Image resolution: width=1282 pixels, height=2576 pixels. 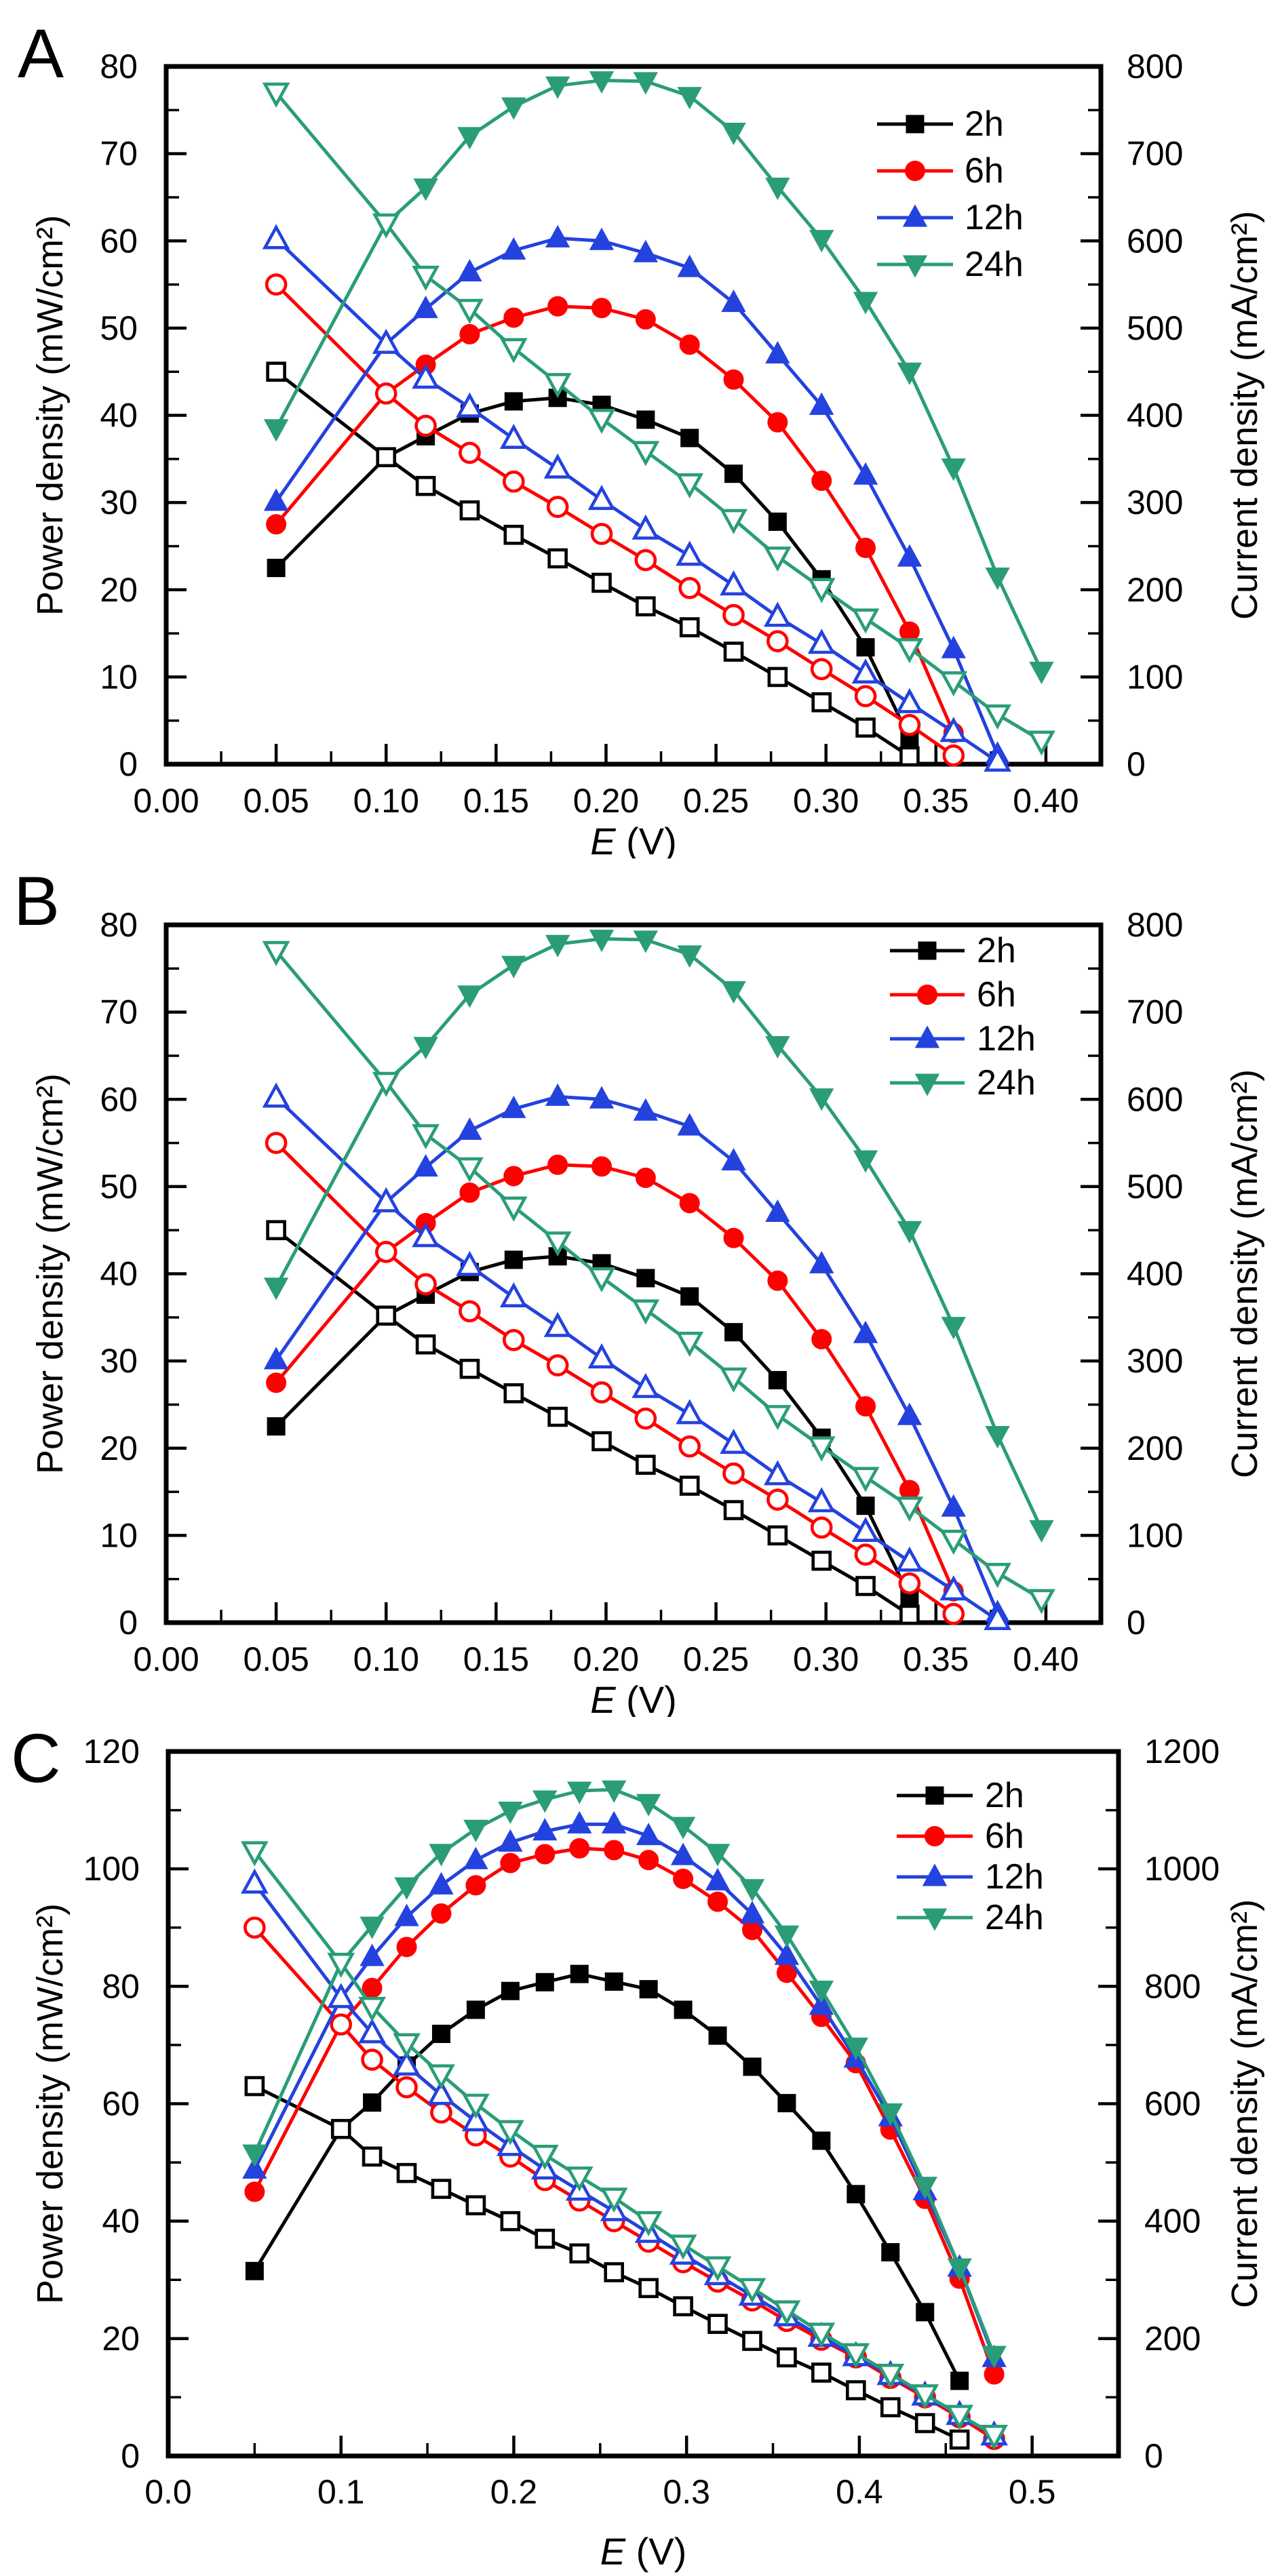 What do you see at coordinates (859, 2492) in the screenshot?
I see `svg-text: 0.4` at bounding box center [859, 2492].